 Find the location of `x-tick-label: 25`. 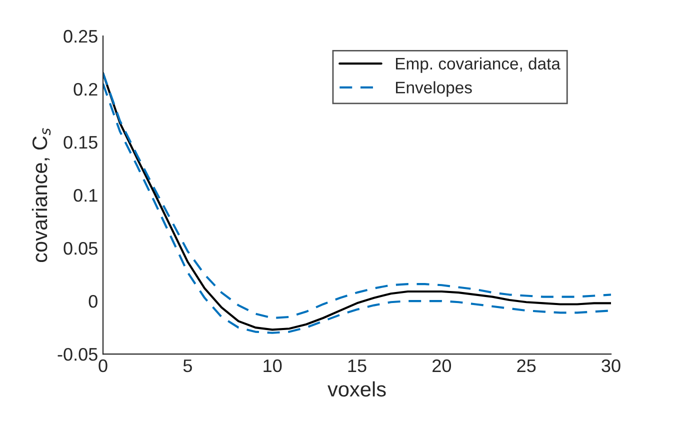

x-tick-label: 25 is located at coordinates (526, 365).